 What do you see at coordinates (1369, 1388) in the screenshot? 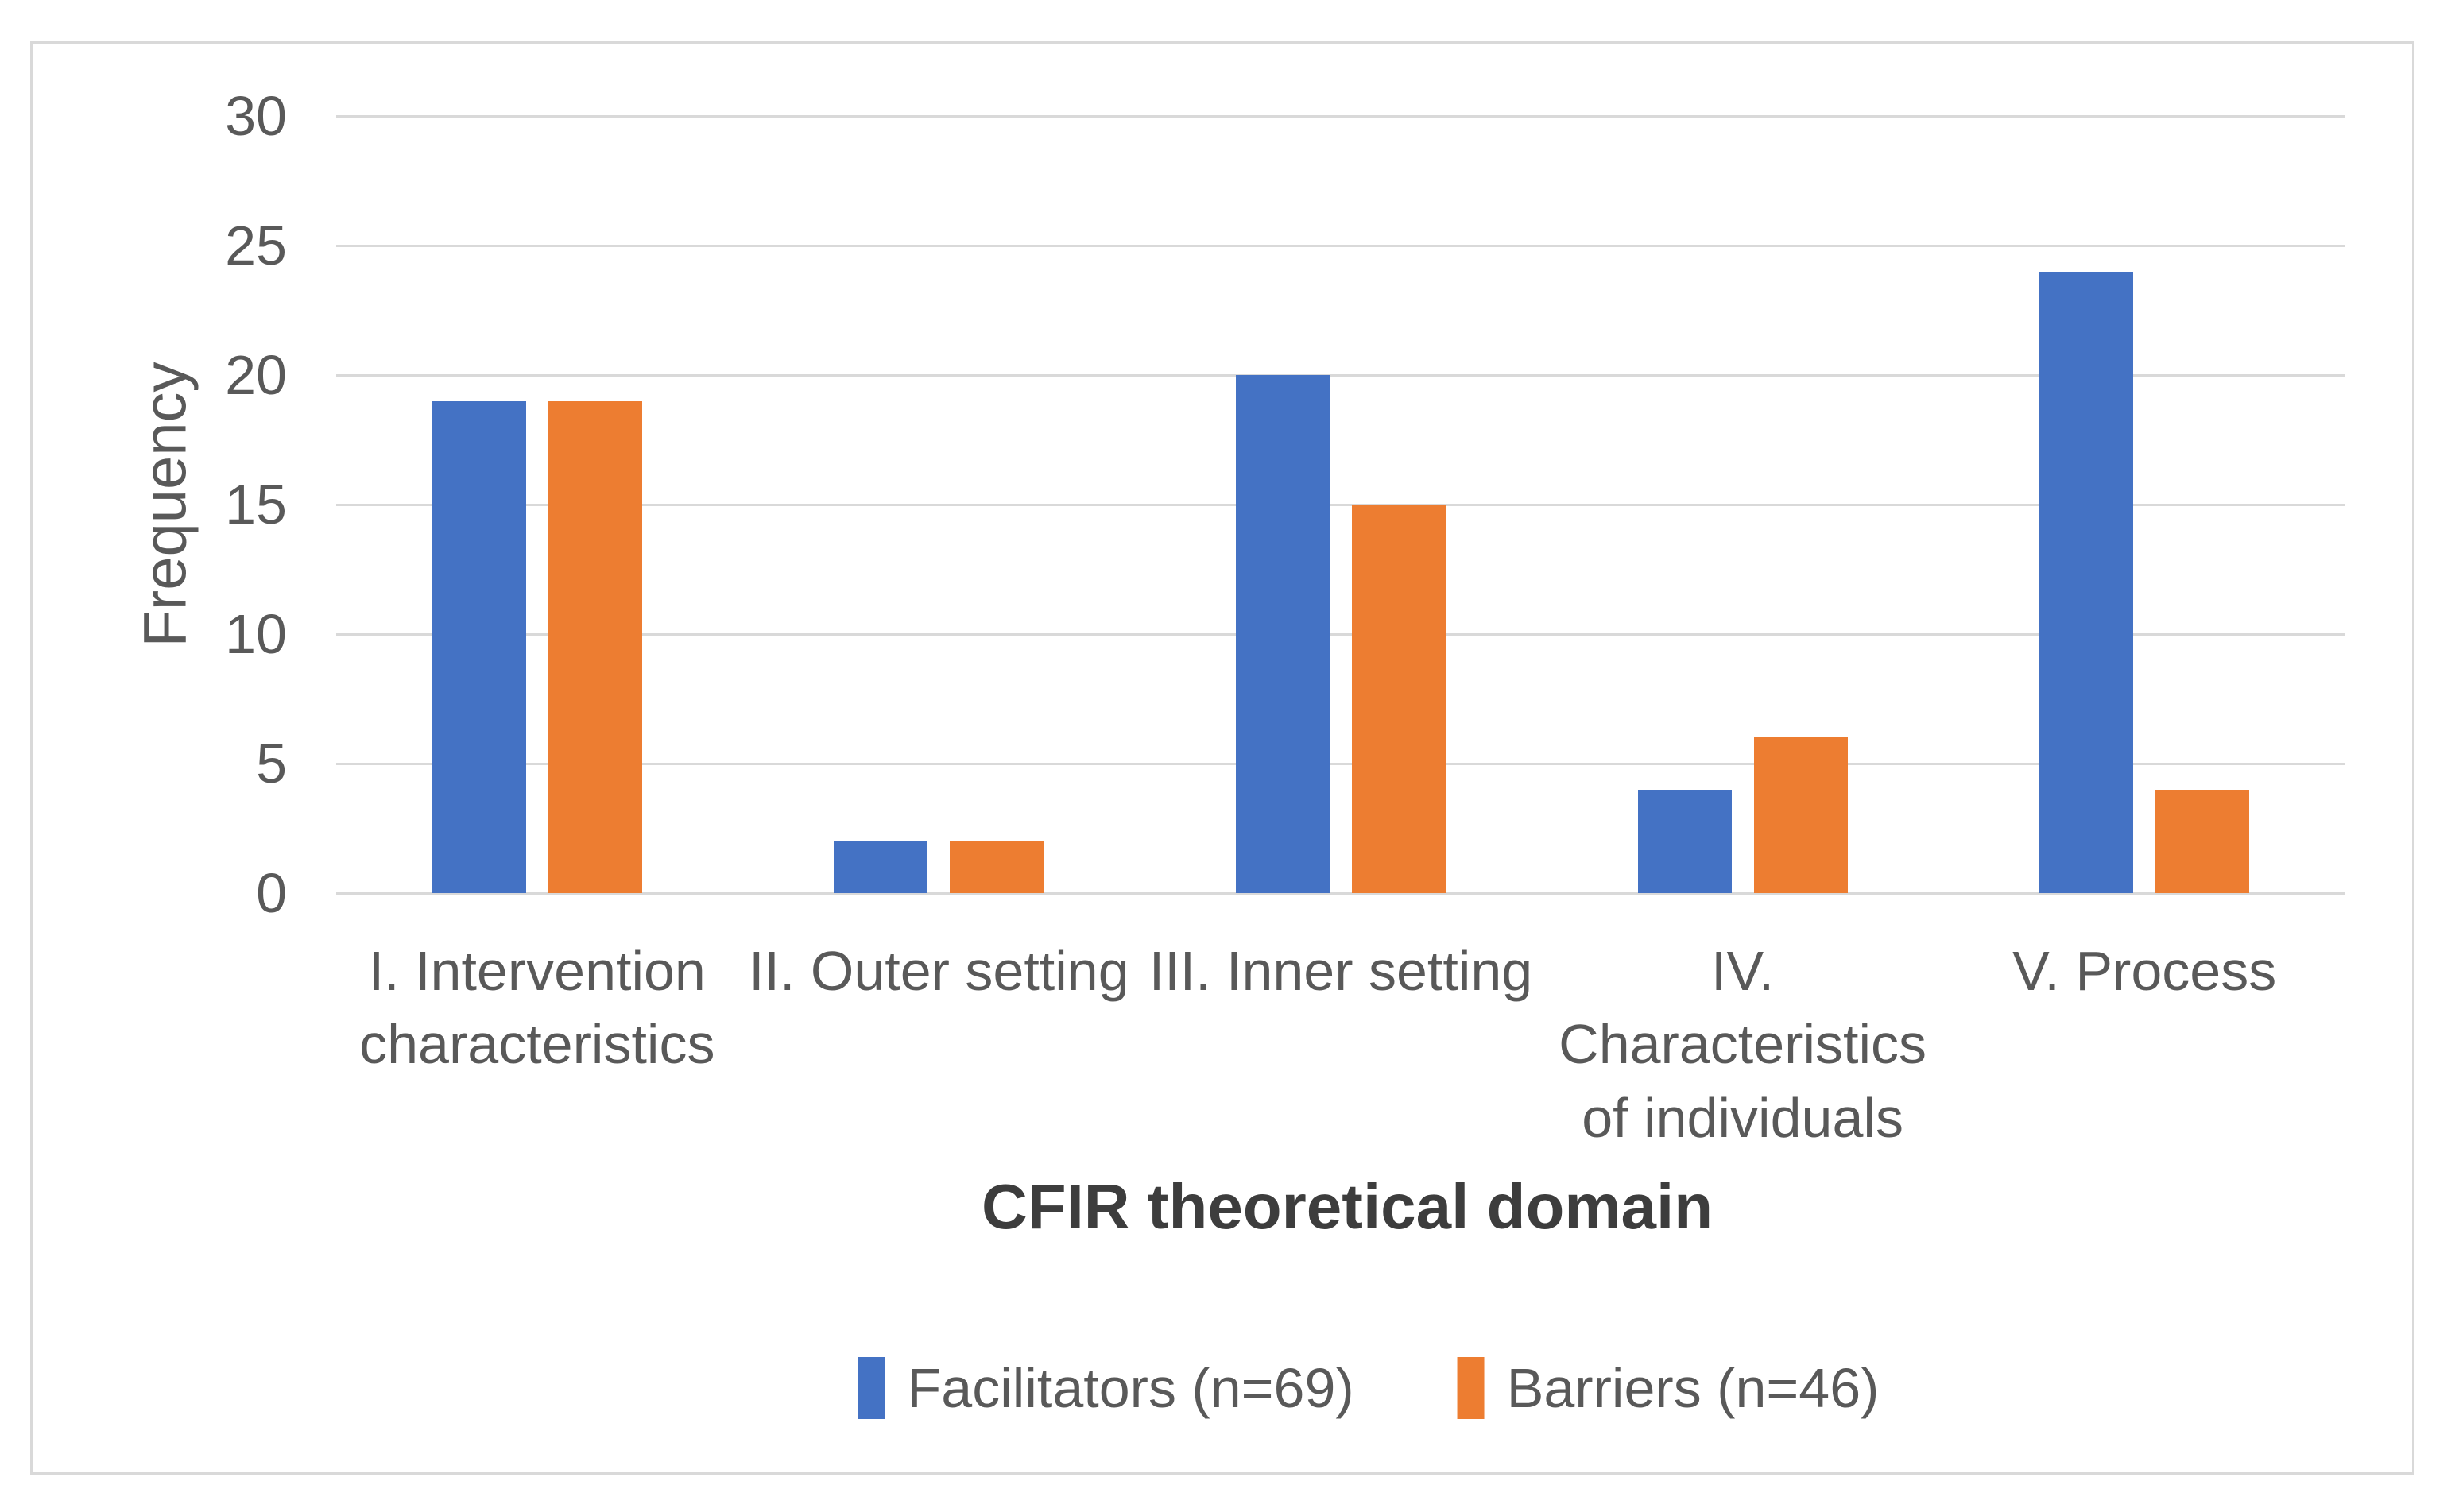
I see `legend: Facilitators (n=69) Barriers (n=46)` at bounding box center [1369, 1388].